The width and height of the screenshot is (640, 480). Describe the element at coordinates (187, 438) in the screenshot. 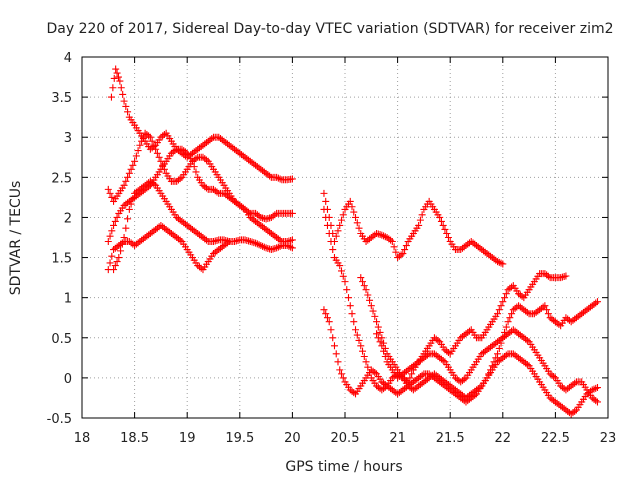

I see `x-tick-label: 19` at that location.